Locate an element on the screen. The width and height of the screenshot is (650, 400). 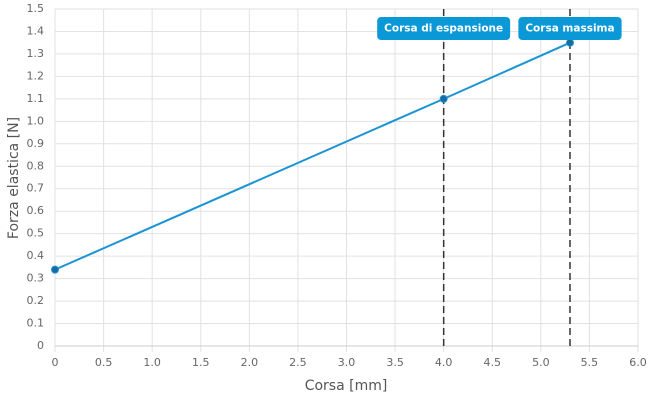
y-tick-label: 1.5 is located at coordinates (36, 8).